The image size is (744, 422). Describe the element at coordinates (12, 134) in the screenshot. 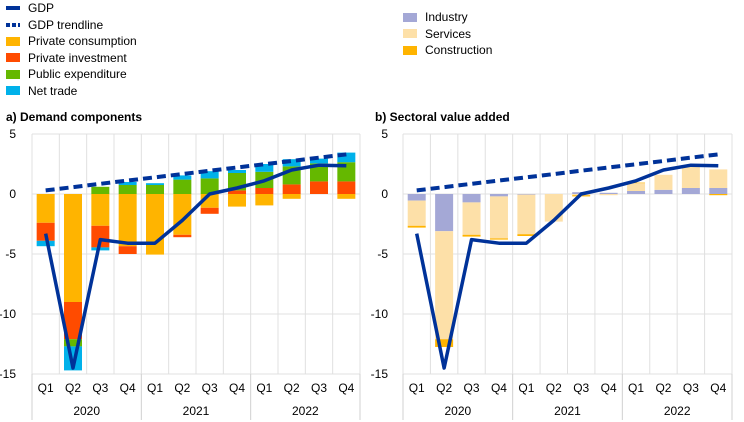

I see `y-tick-label: 5` at that location.